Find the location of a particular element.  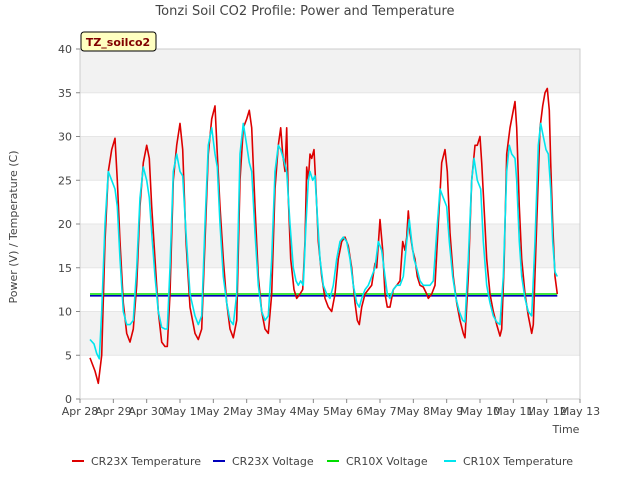

y-tick-label: 25 is located at coordinates (65, 180).